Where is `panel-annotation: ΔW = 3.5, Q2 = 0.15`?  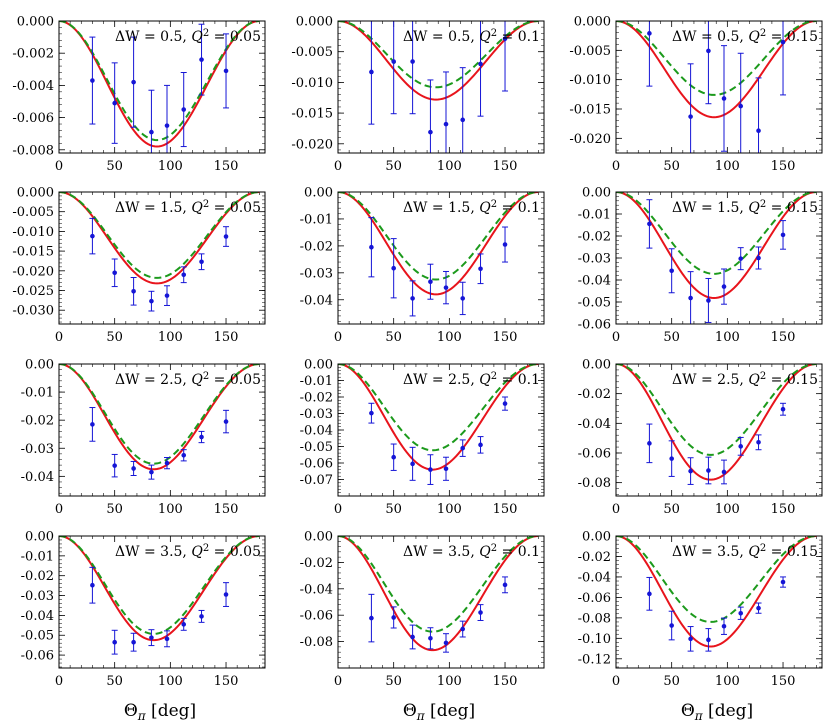 panel-annotation: ΔW = 3.5, Q2 = 0.15 is located at coordinates (745, 552).